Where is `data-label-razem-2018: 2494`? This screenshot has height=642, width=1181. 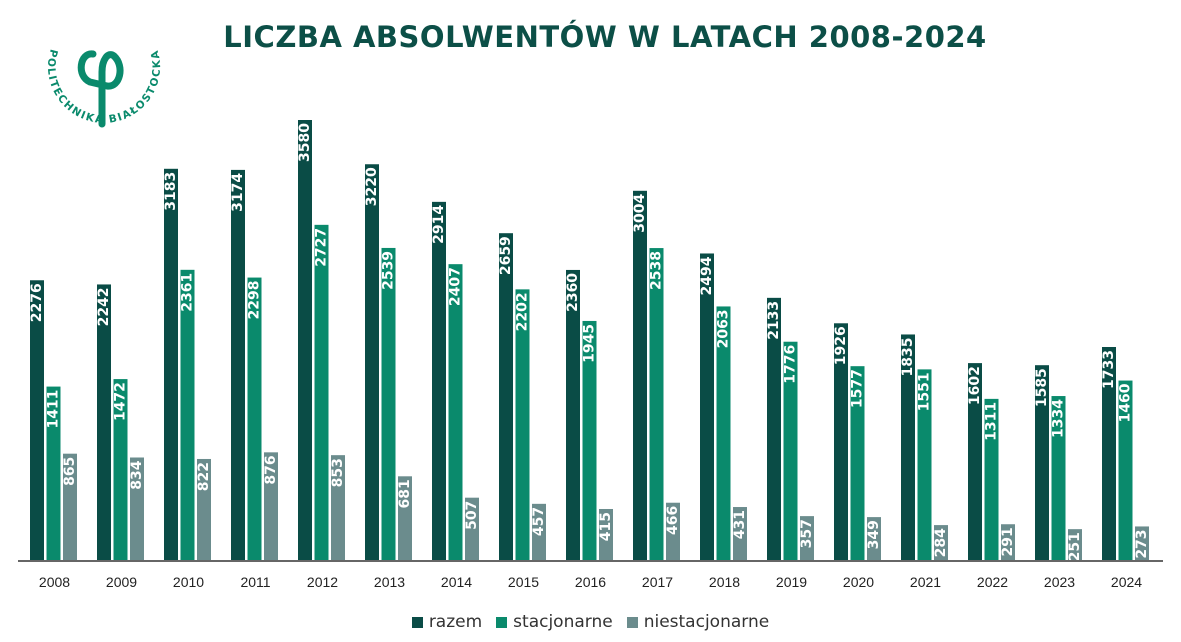 data-label-razem-2018: 2494 is located at coordinates (707, 275).